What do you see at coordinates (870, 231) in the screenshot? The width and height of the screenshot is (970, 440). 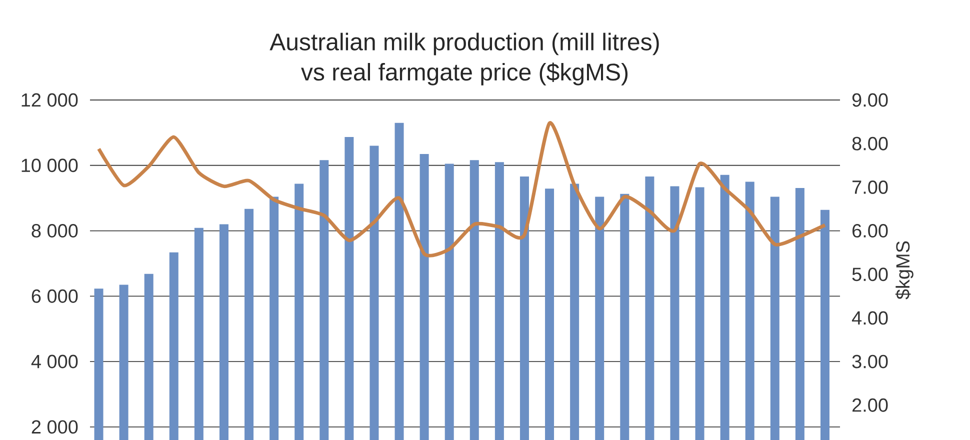 I see `y2-tick-label: 6.00` at bounding box center [870, 231].